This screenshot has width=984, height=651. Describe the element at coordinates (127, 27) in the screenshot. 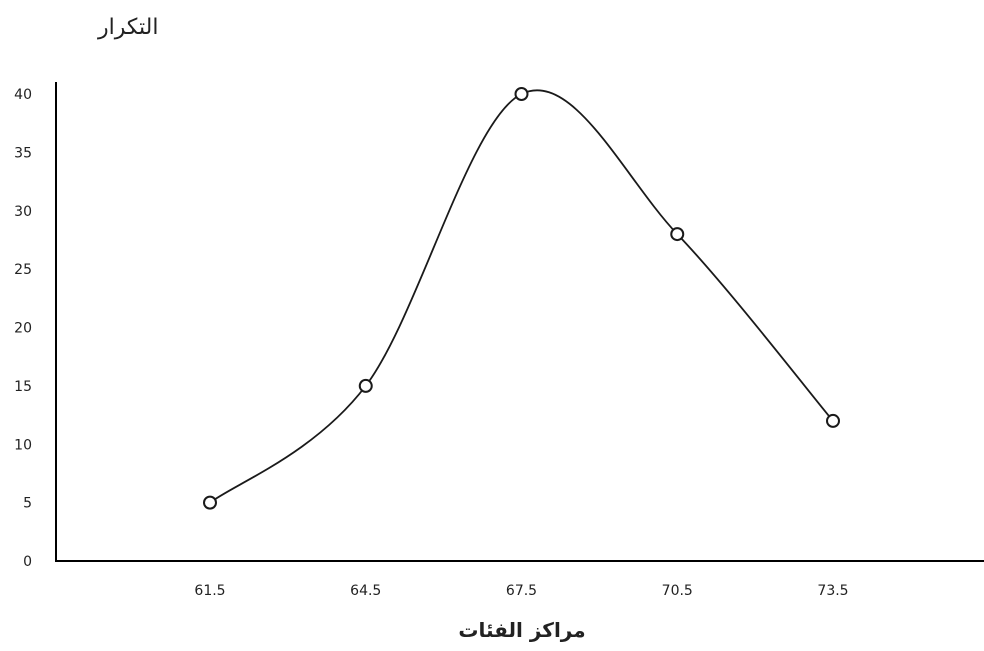

I see `y-axis-label: التكرار` at that location.